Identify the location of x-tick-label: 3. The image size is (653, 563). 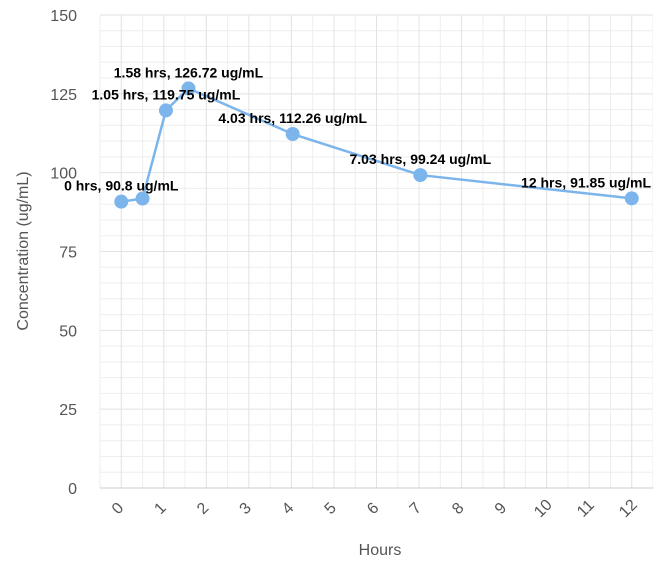
(246, 509).